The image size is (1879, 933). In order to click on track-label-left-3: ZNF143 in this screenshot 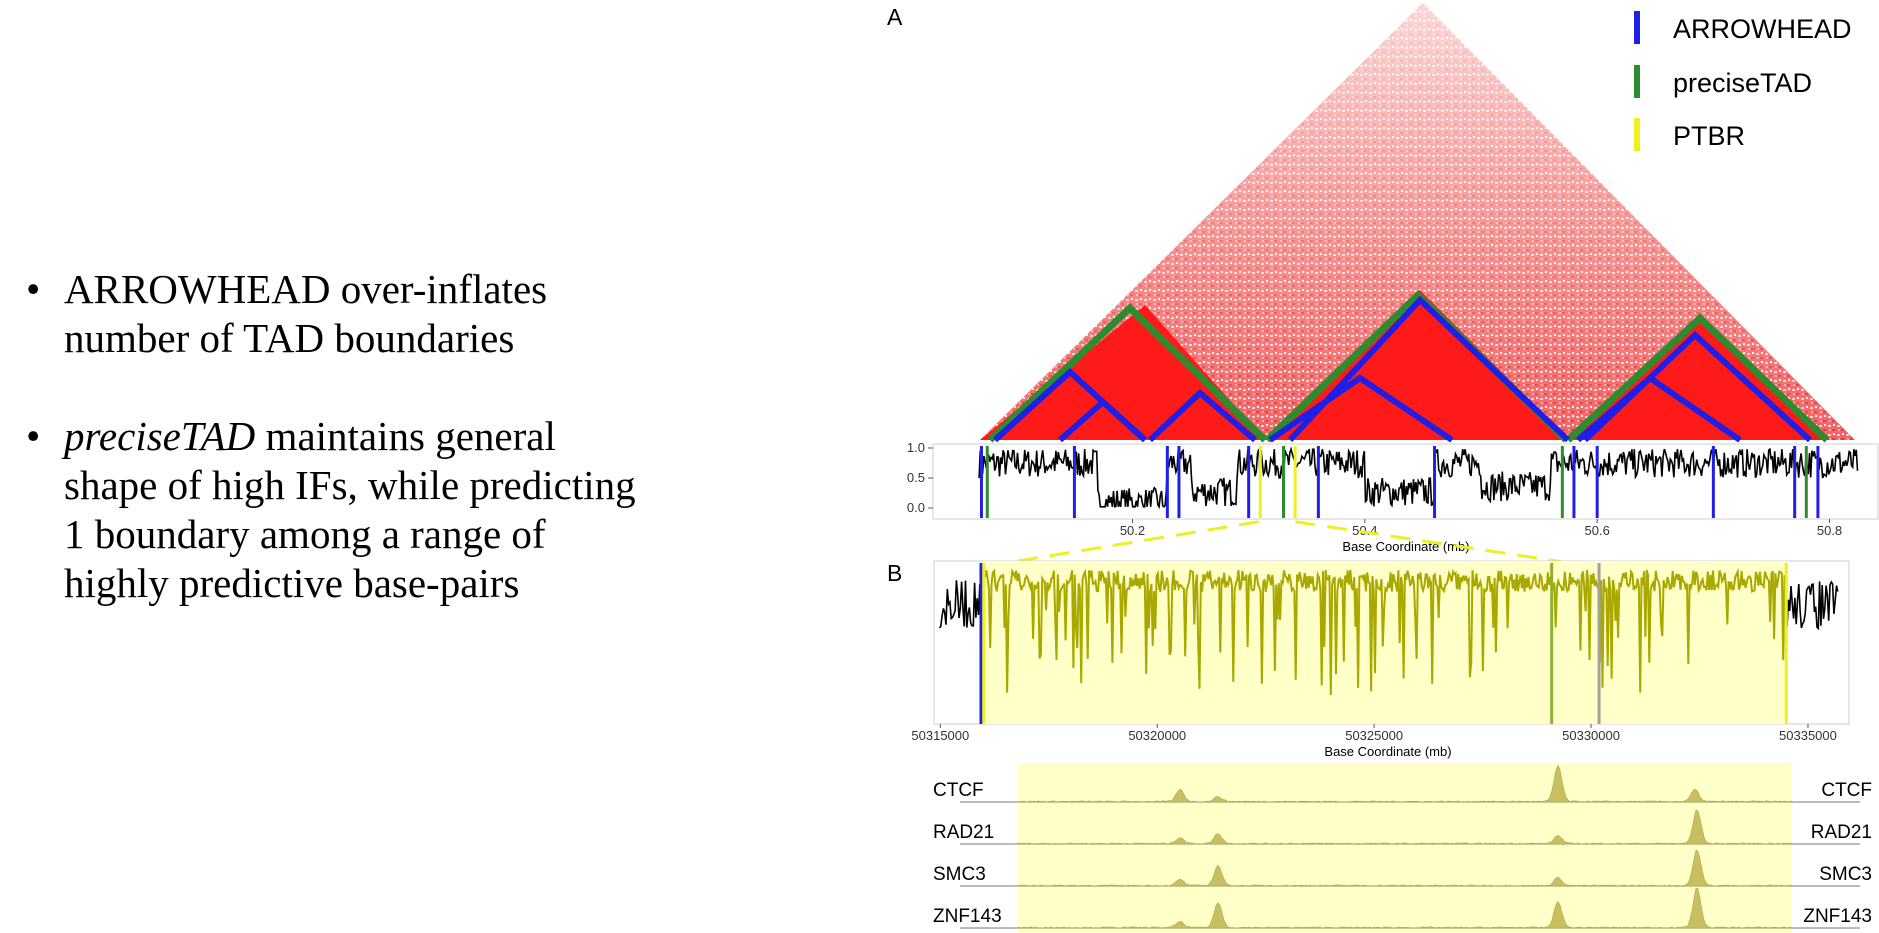, I will do `click(967, 916)`.